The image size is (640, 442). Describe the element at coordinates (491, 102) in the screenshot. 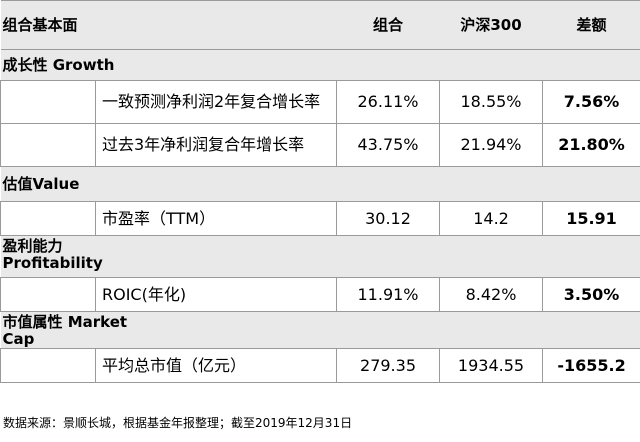

I see `index-value: 18.55%` at that location.